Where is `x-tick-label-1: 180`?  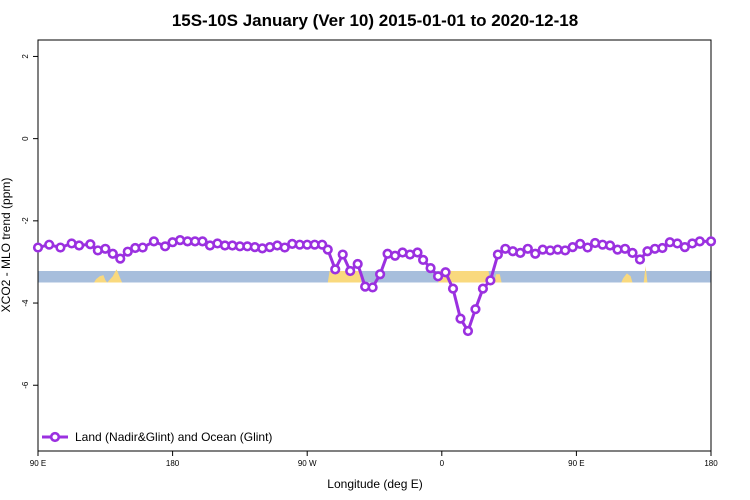
x-tick-label-1: 180 is located at coordinates (173, 463).